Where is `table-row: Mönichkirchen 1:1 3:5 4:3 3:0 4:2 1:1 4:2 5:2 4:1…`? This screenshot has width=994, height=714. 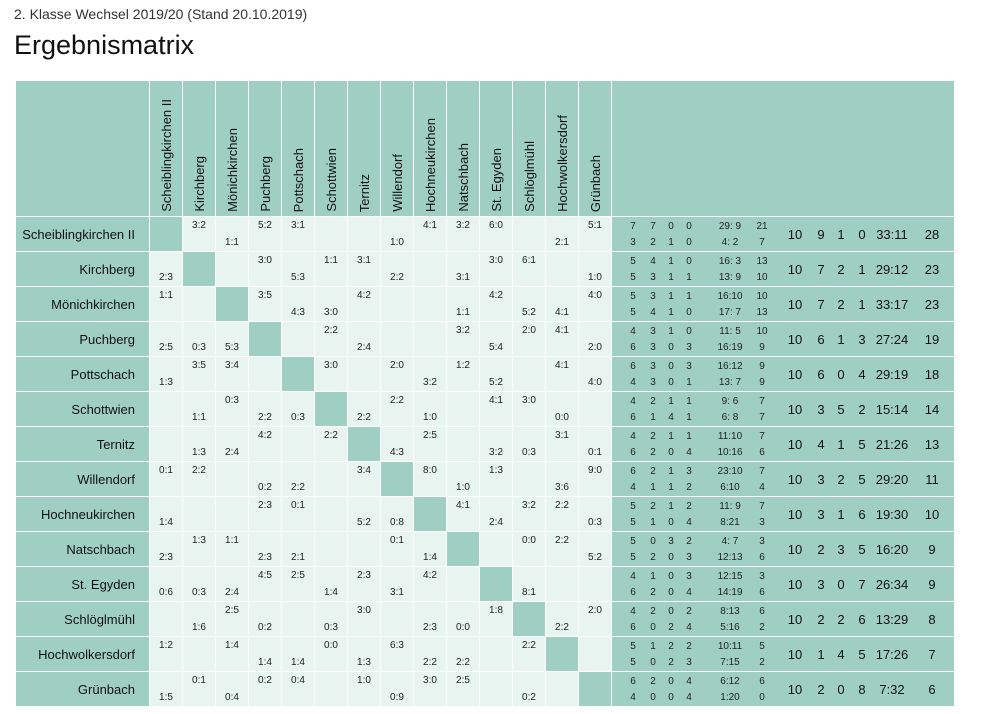
table-row: Mönichkirchen 1:1 3:5 4:3 3:0 4:2 1:1 4:2 5:2 4:1… is located at coordinates (485, 304).